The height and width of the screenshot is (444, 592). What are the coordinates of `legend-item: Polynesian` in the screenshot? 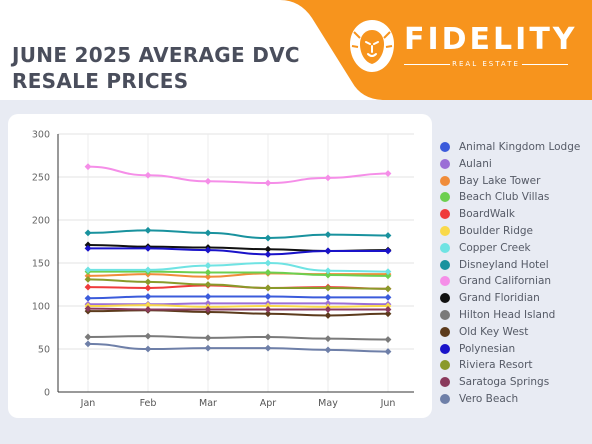 It's located at (477, 349).